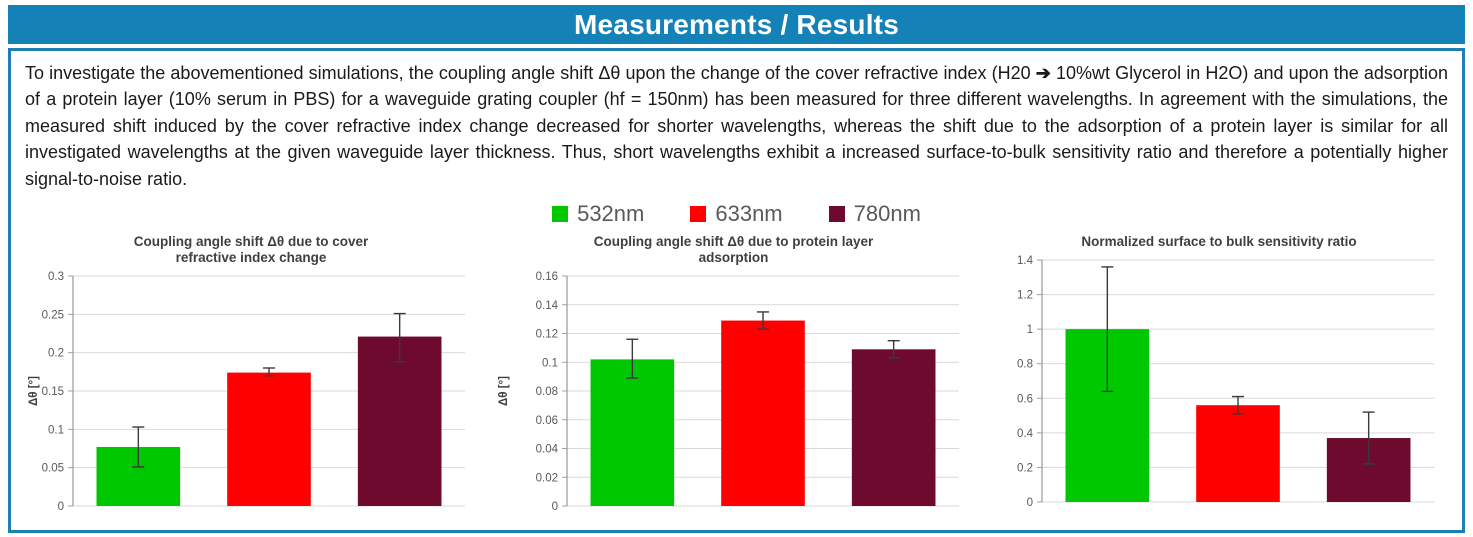 This screenshot has height=537, width=1473. I want to click on y-tick-label: 0.05, so click(53, 469).